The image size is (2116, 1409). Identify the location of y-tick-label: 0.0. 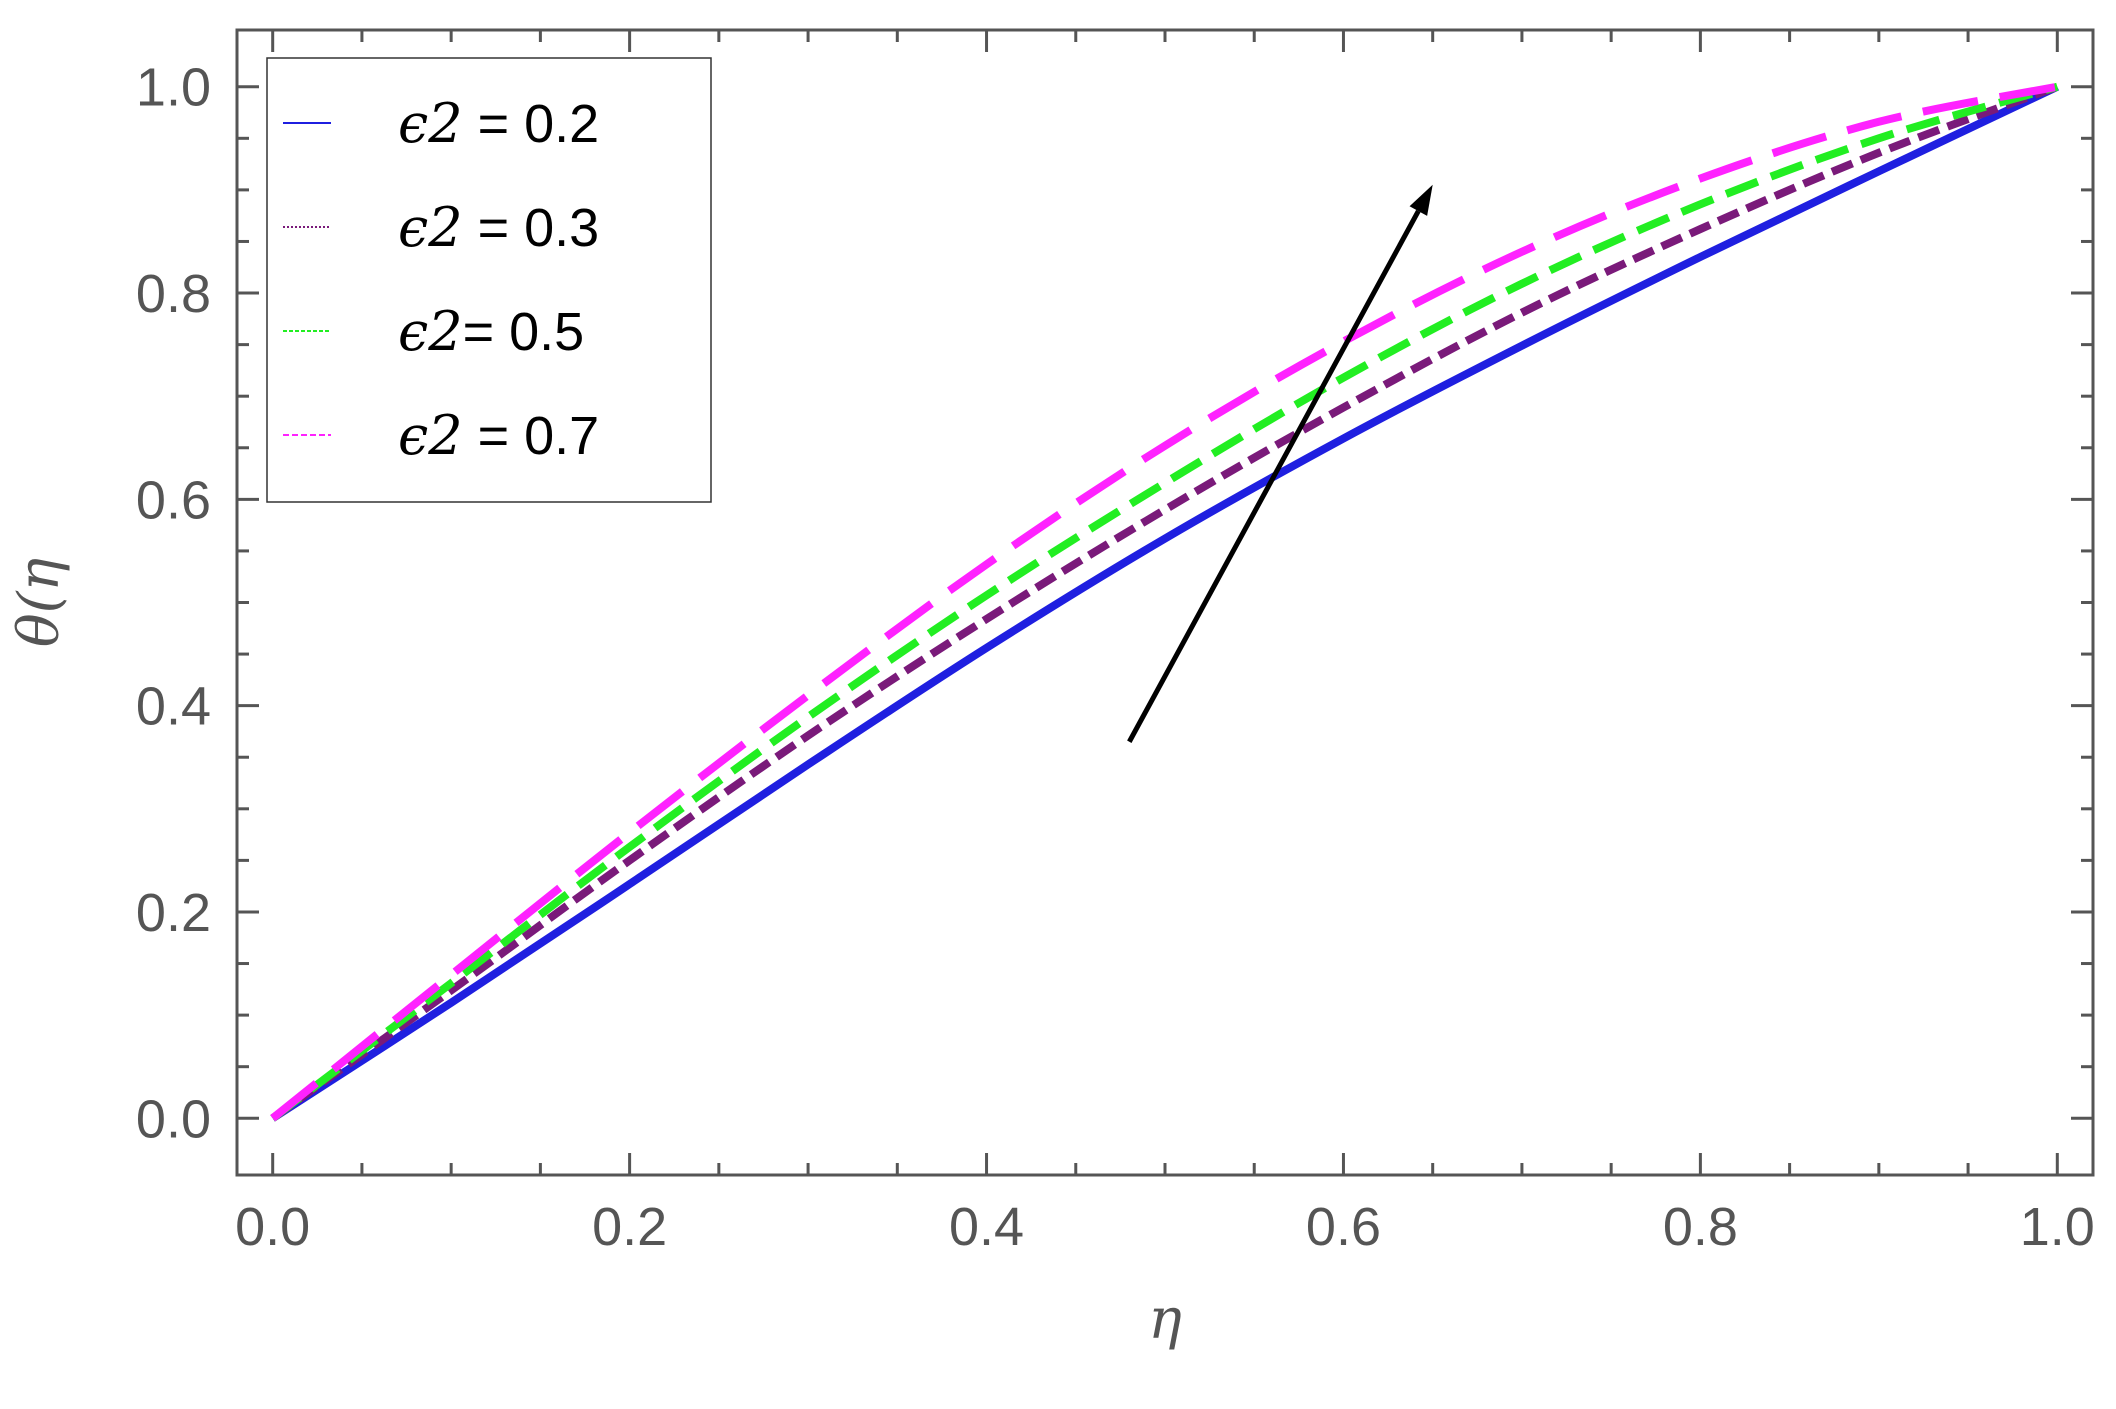
(173, 1119).